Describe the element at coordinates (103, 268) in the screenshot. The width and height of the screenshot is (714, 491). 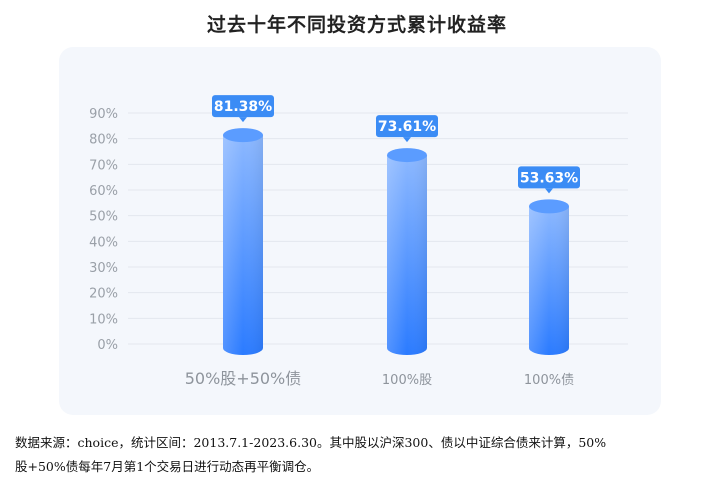
I see `y-tick-label: 30%` at that location.